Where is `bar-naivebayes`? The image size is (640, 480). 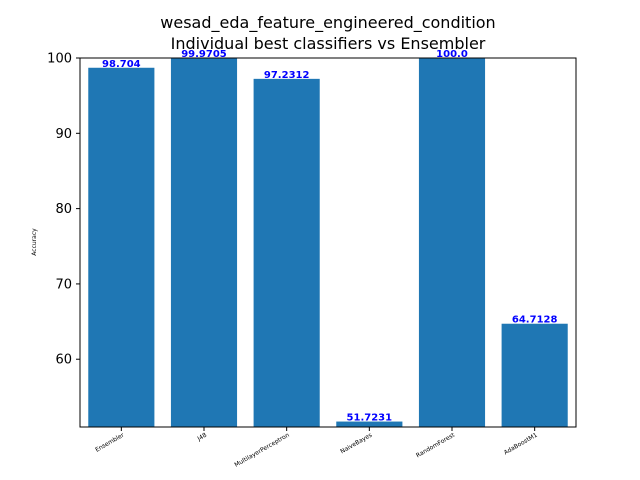
bar-naivebayes is located at coordinates (369, 424).